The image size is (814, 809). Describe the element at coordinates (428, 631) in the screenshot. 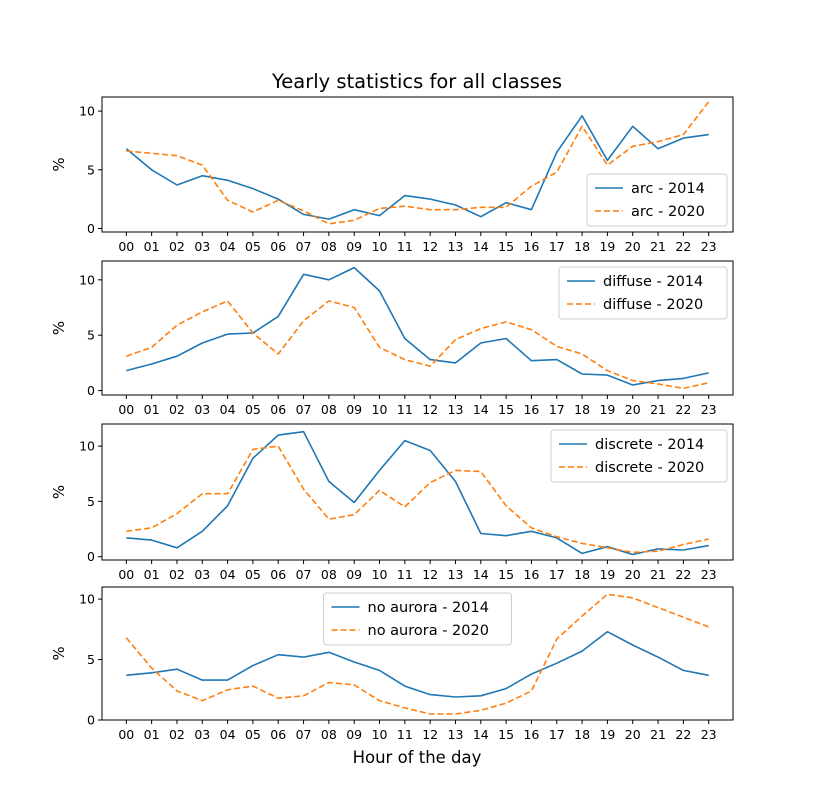

I see `legend-label: no aurora - 2020` at that location.